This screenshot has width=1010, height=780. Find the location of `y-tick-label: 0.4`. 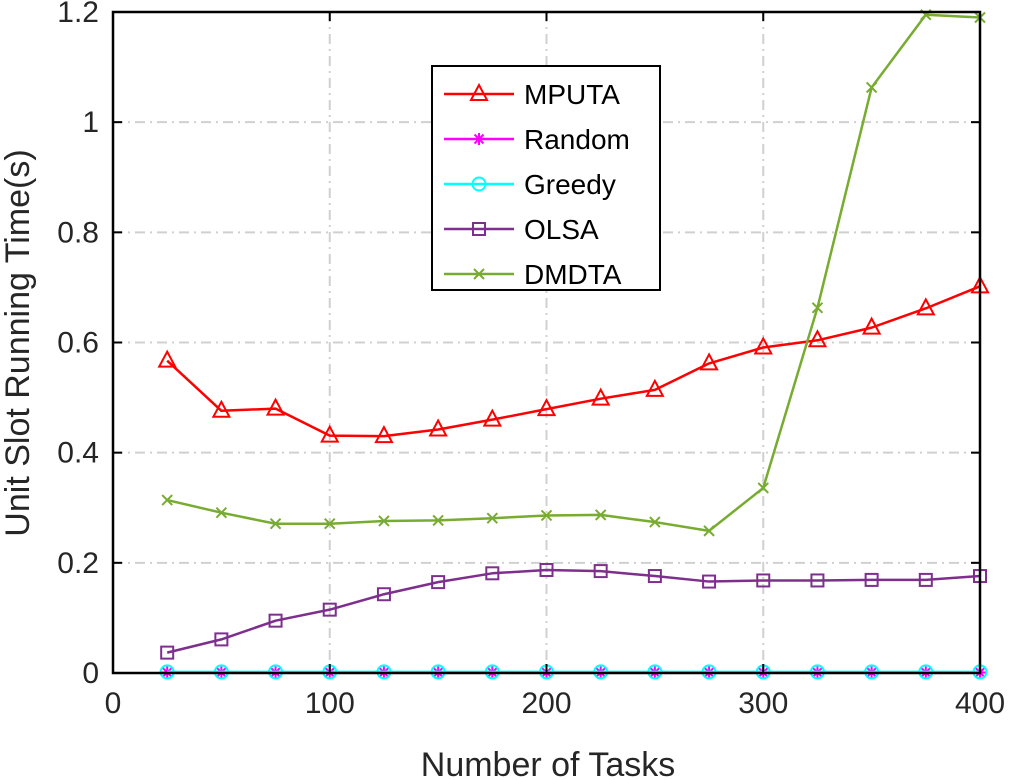

y-tick-label: 0.4 is located at coordinates (78, 453).